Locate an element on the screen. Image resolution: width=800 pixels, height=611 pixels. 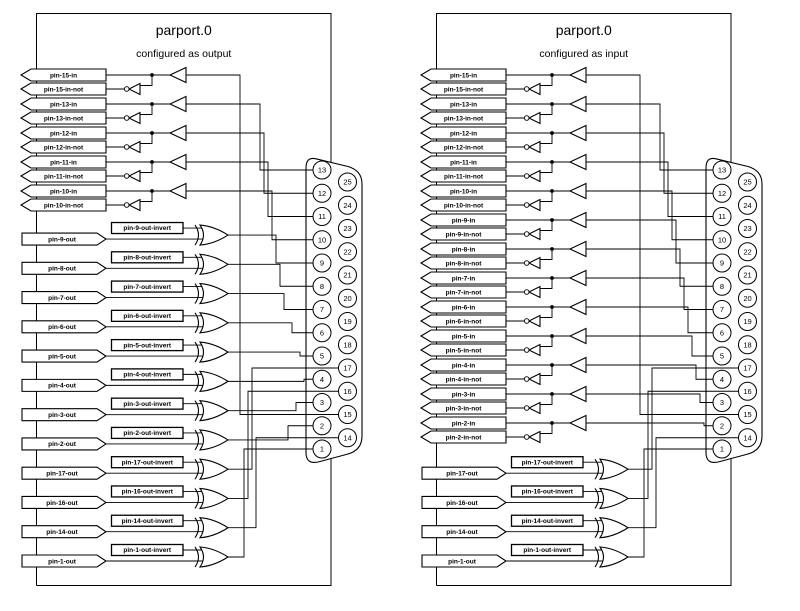
panel-title: parport.0 is located at coordinates (184, 30).